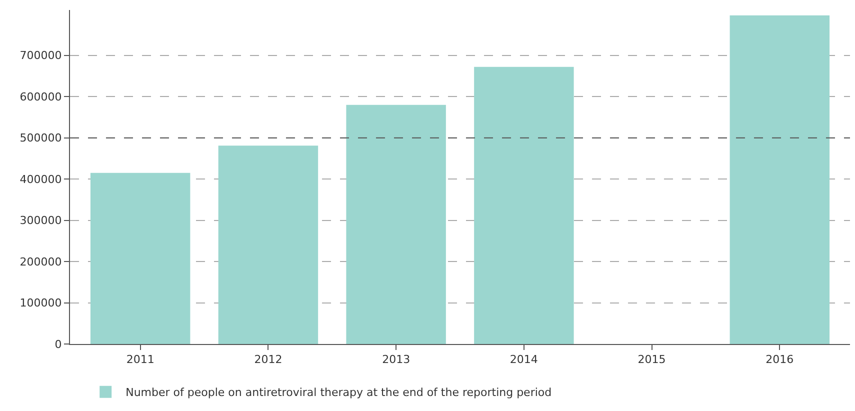  What do you see at coordinates (140, 359) in the screenshot?
I see `x-tick-label: 2011` at bounding box center [140, 359].